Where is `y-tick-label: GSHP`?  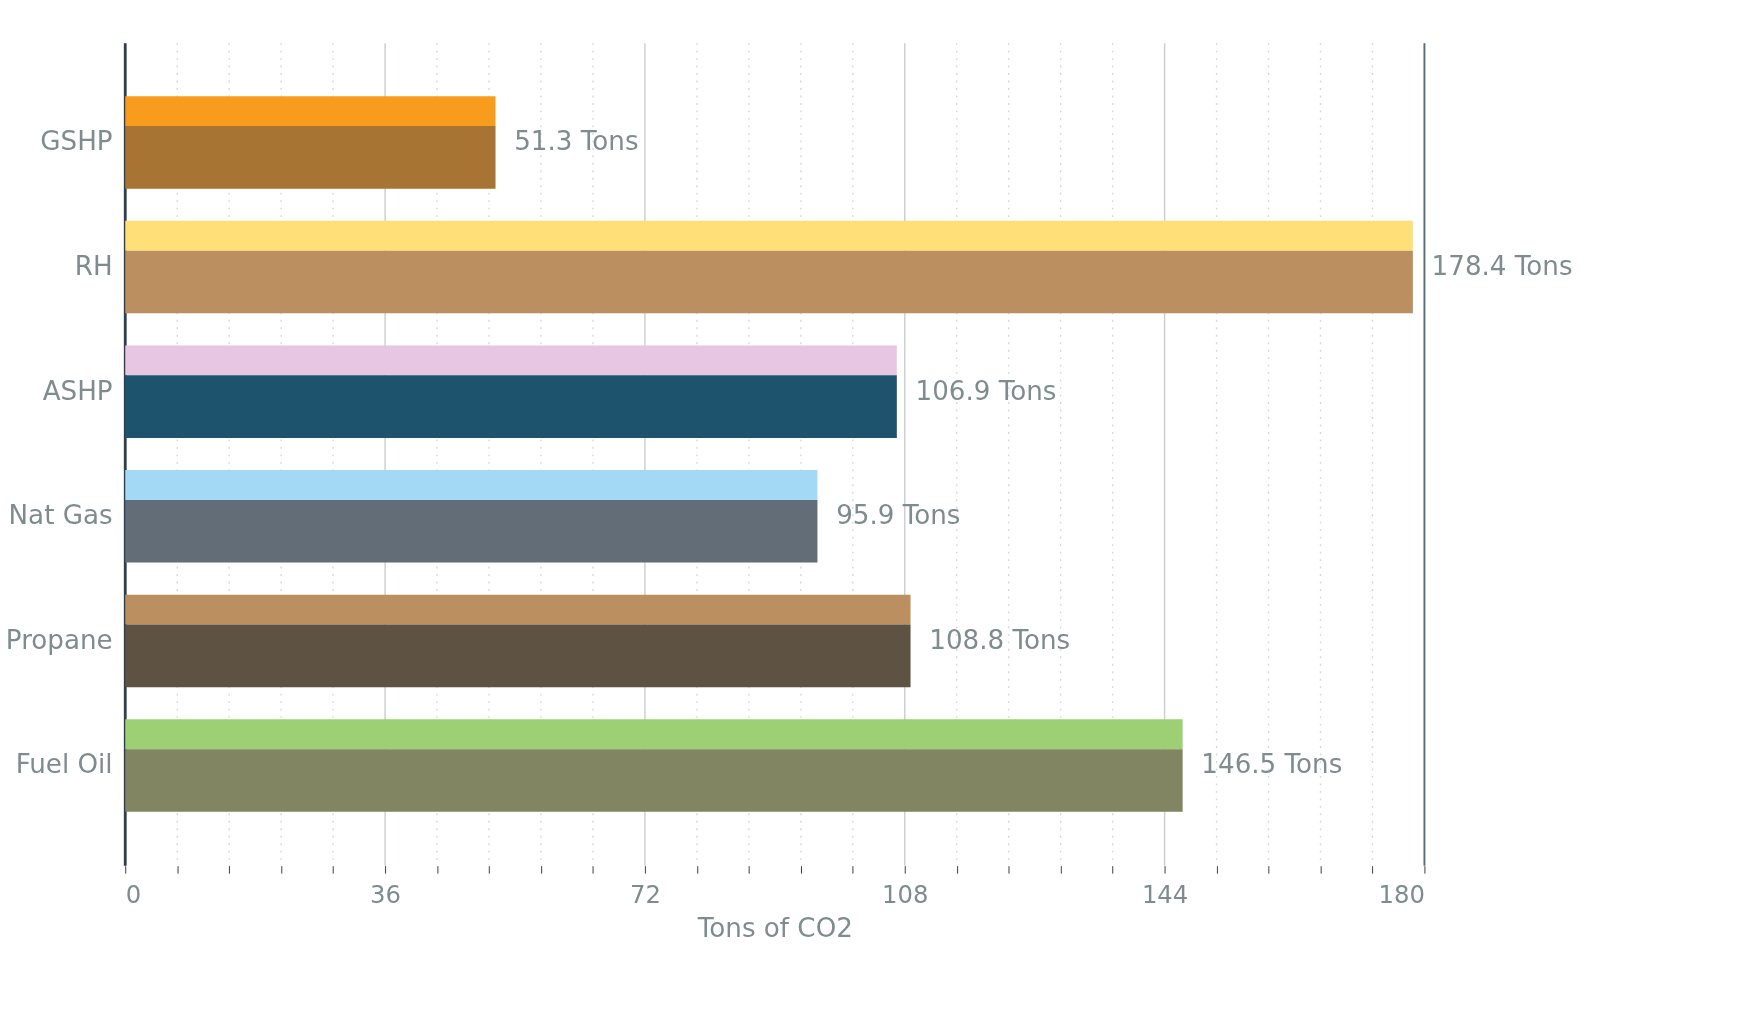 y-tick-label: GSHP is located at coordinates (76, 141).